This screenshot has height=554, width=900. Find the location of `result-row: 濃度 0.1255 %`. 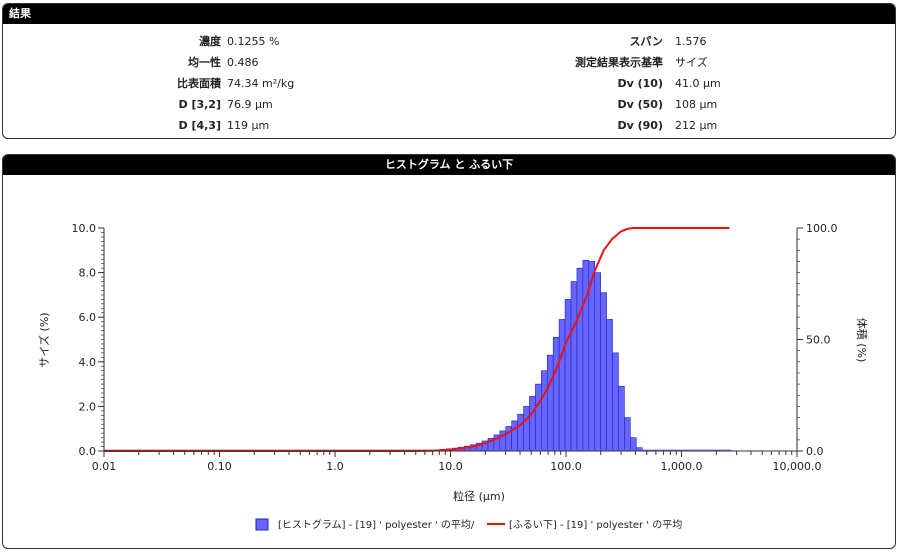

result-row: 濃度 0.1255 % is located at coordinates (448, 42).